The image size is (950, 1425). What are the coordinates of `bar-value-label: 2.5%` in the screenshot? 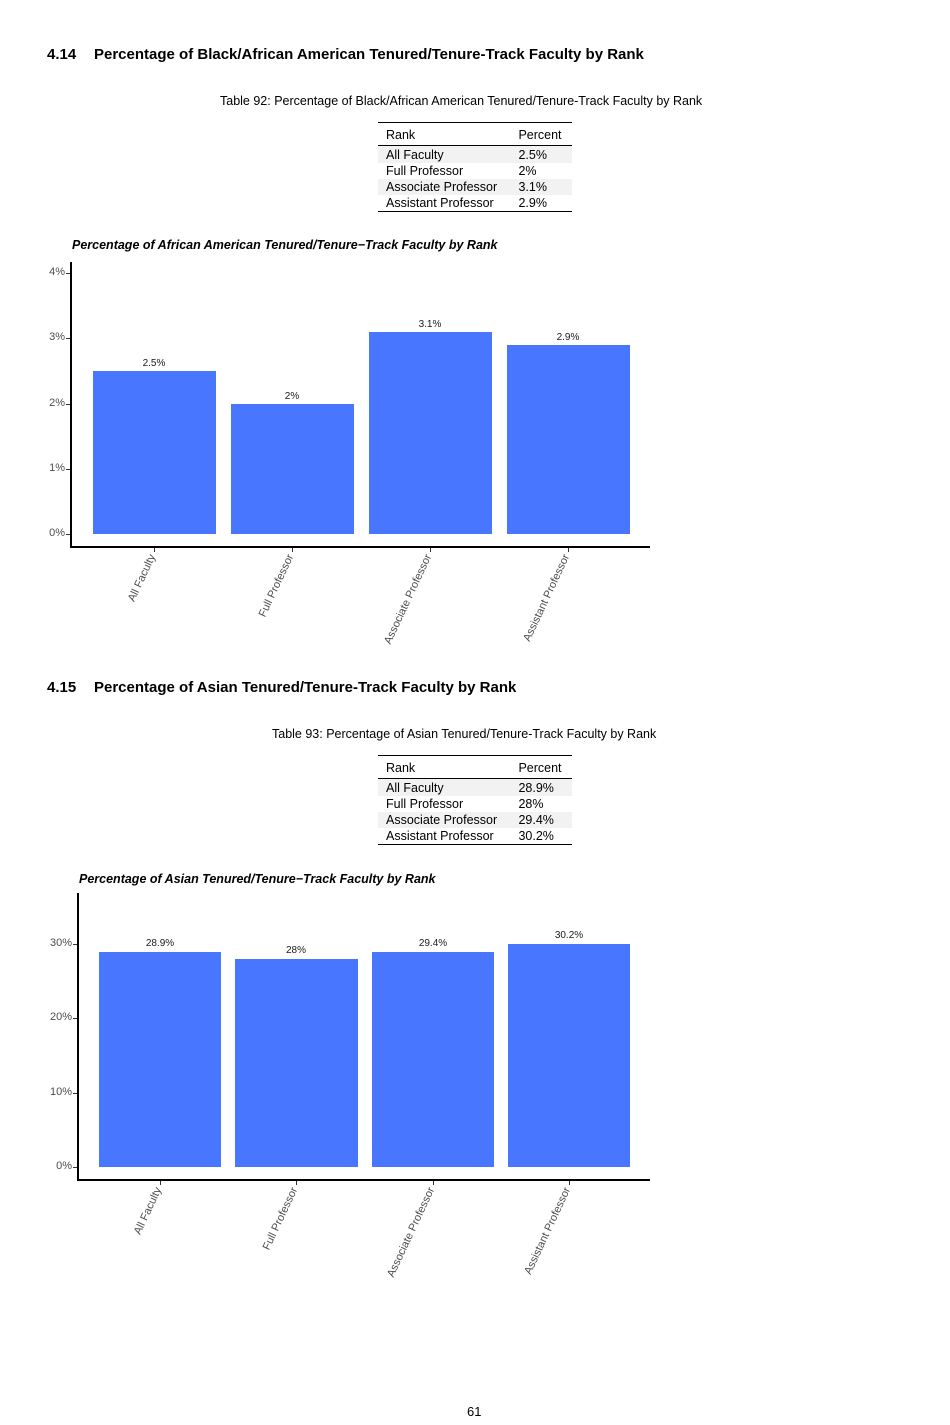 It's located at (154, 363).